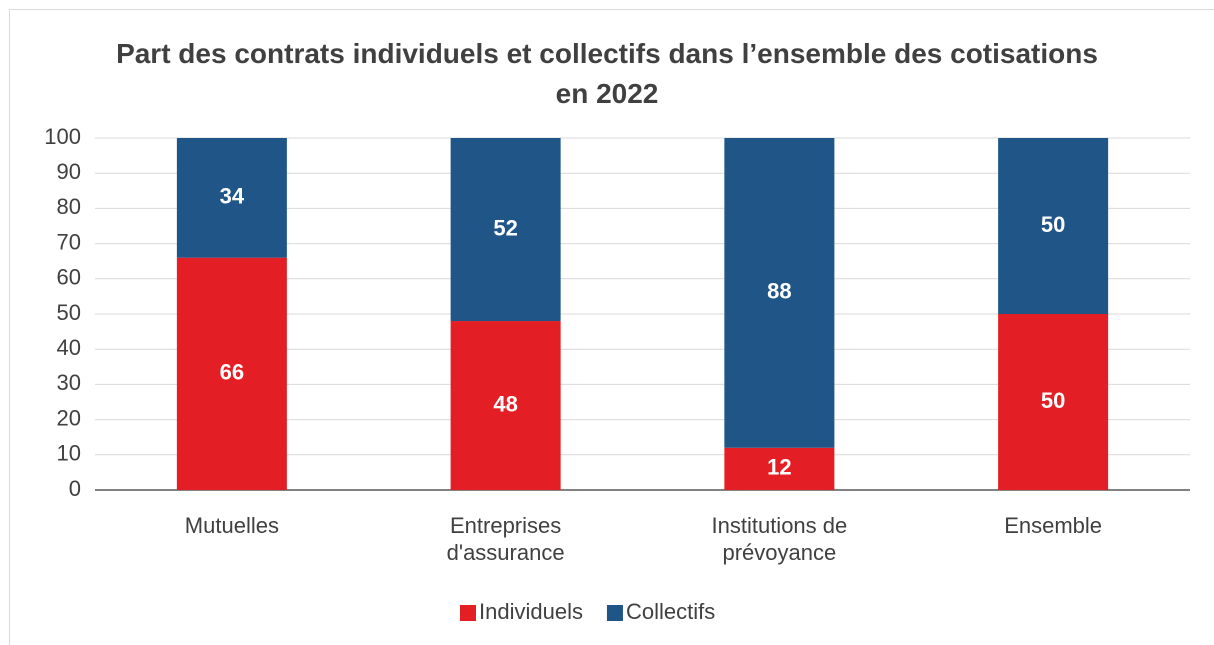  What do you see at coordinates (69, 382) in the screenshot?
I see `y-tick-label: 30` at bounding box center [69, 382].